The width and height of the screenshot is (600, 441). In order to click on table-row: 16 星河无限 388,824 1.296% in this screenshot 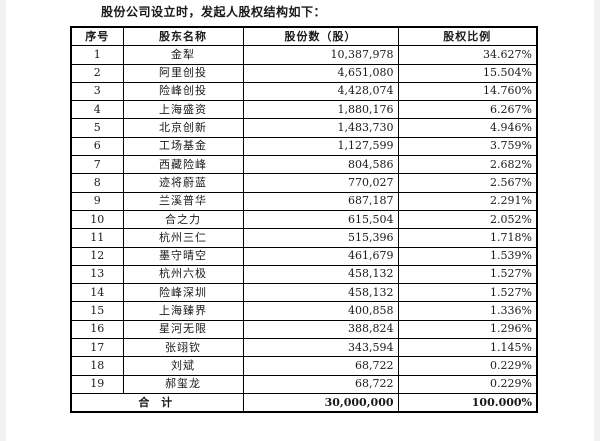, I will do `click(304, 329)`.